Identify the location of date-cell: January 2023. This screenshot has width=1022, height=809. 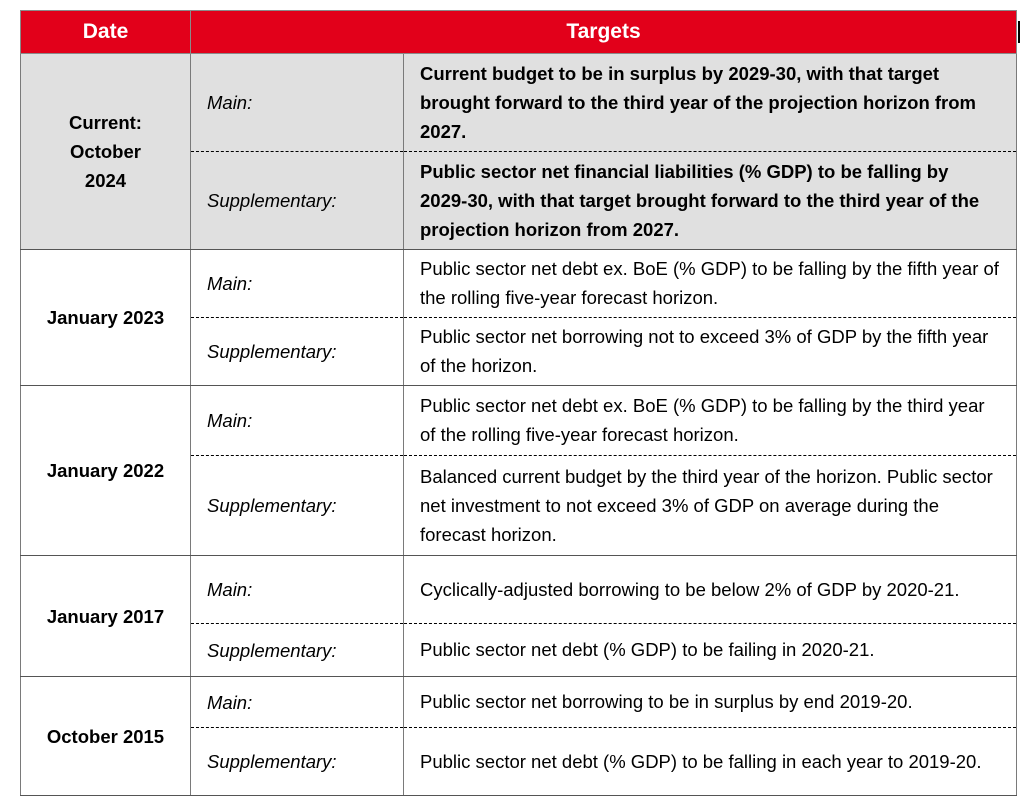
(105, 317).